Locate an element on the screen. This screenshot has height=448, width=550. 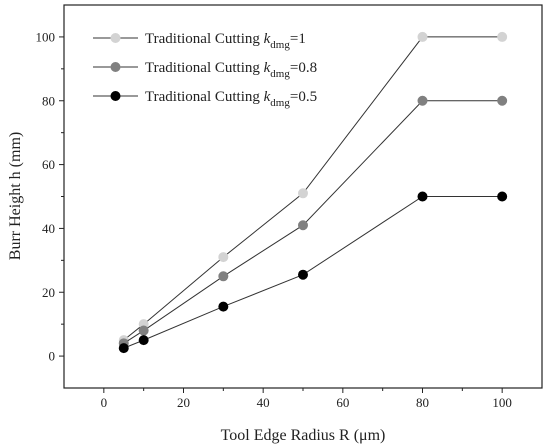
y-tick-label: 20 is located at coordinates (48, 292).